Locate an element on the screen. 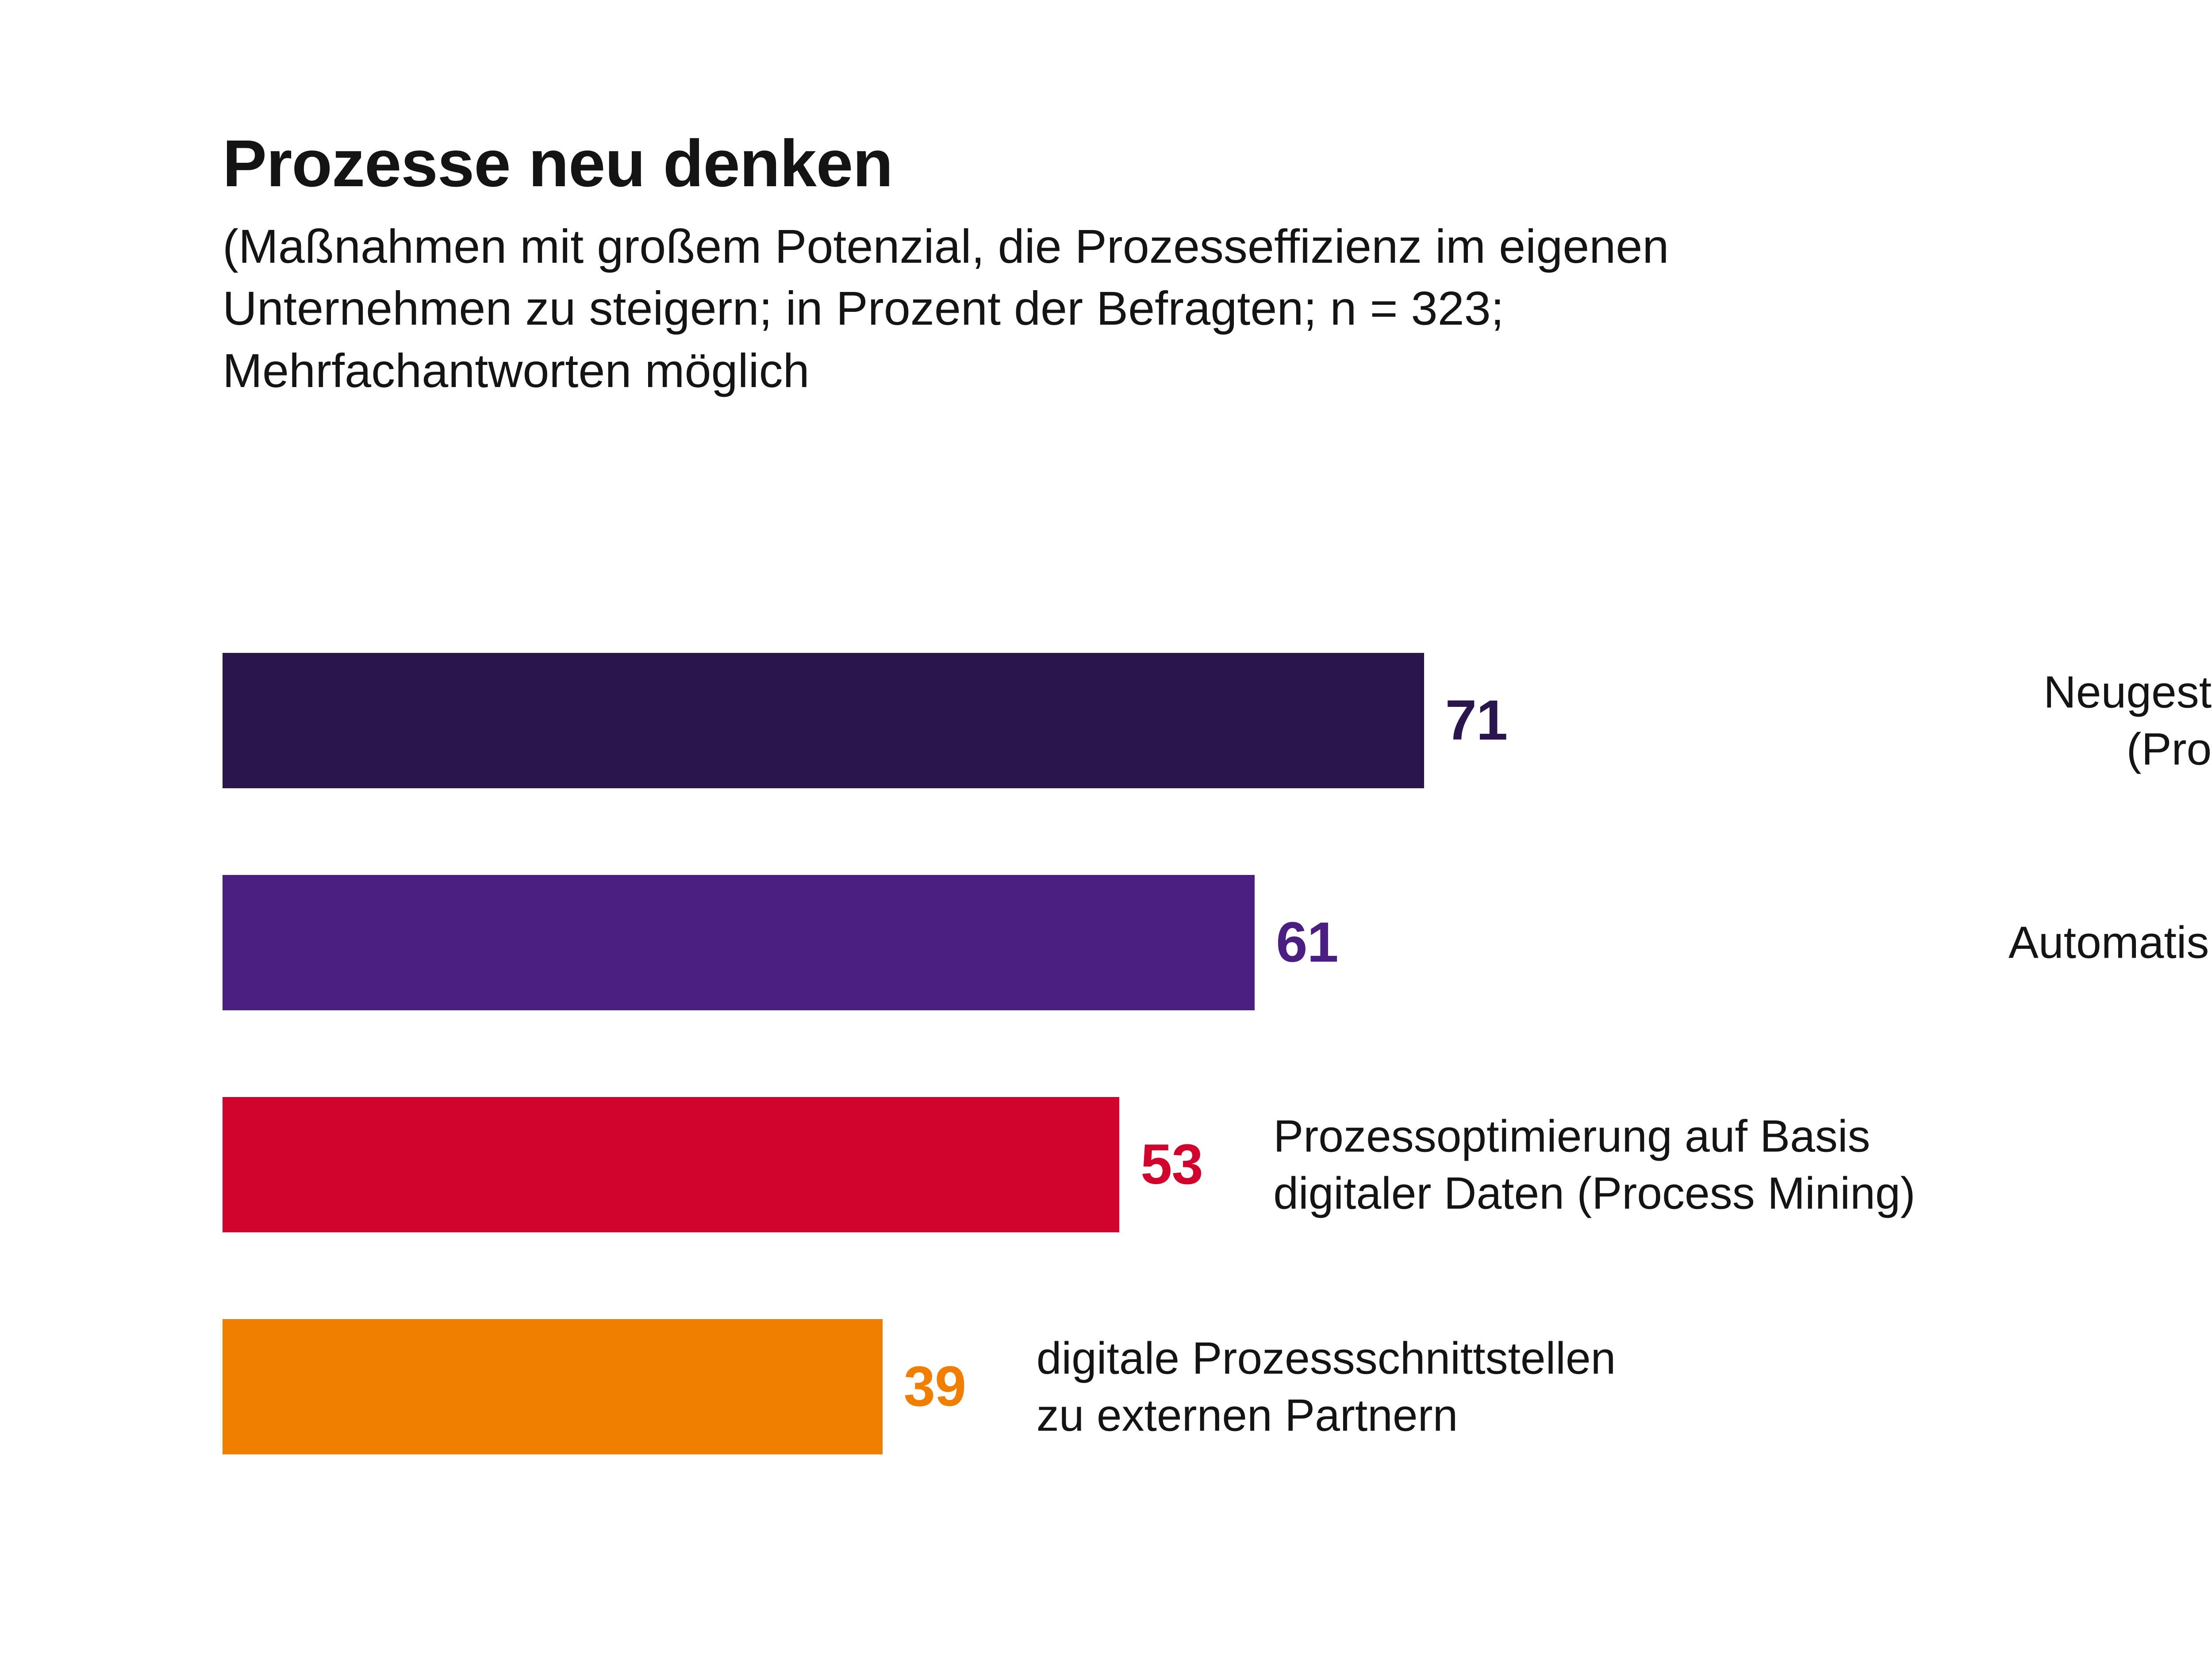  category-line: digitale Prozessschnittstellen is located at coordinates (1326, 1358).